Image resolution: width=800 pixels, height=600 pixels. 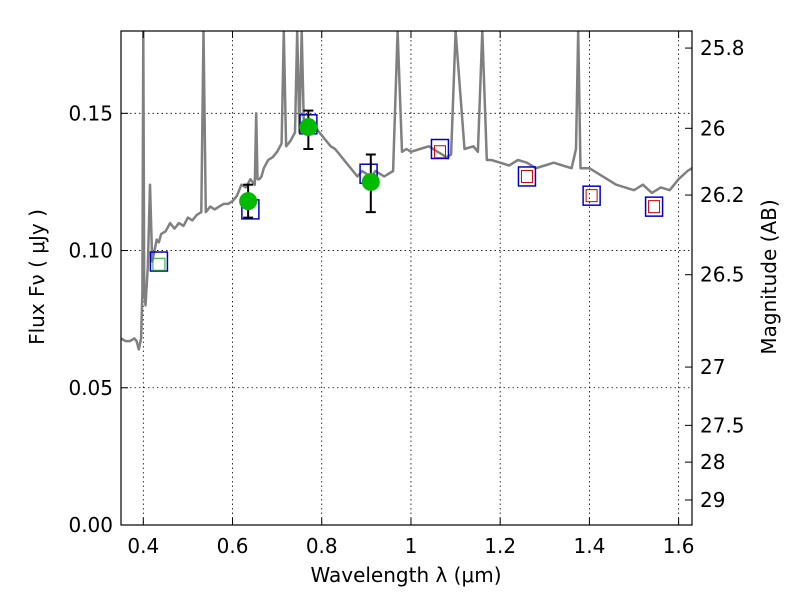 What do you see at coordinates (500, 546) in the screenshot?
I see `x-tick-label: 1.2` at bounding box center [500, 546].